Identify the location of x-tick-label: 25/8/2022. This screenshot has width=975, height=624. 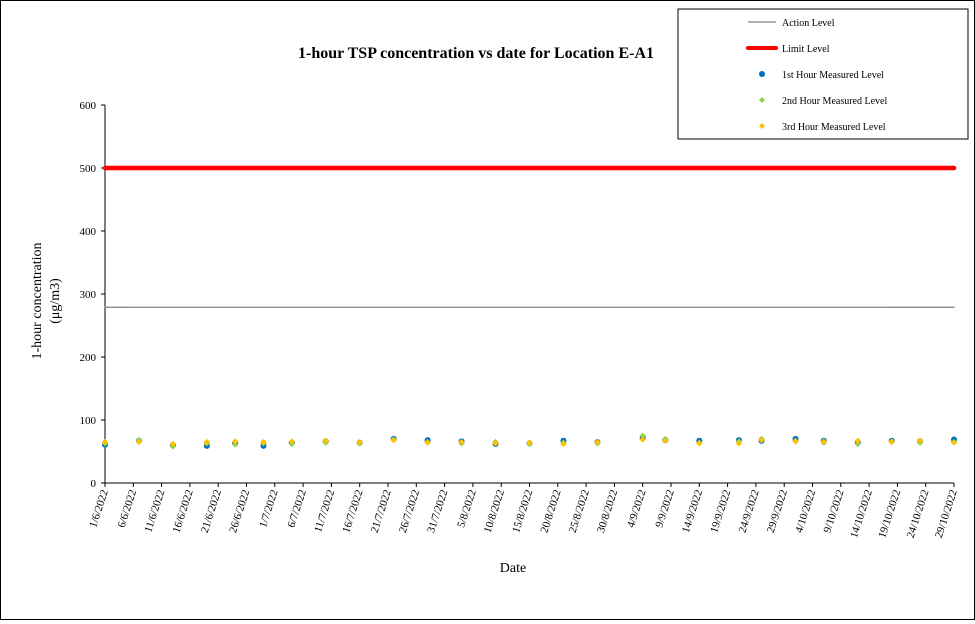
(579, 511).